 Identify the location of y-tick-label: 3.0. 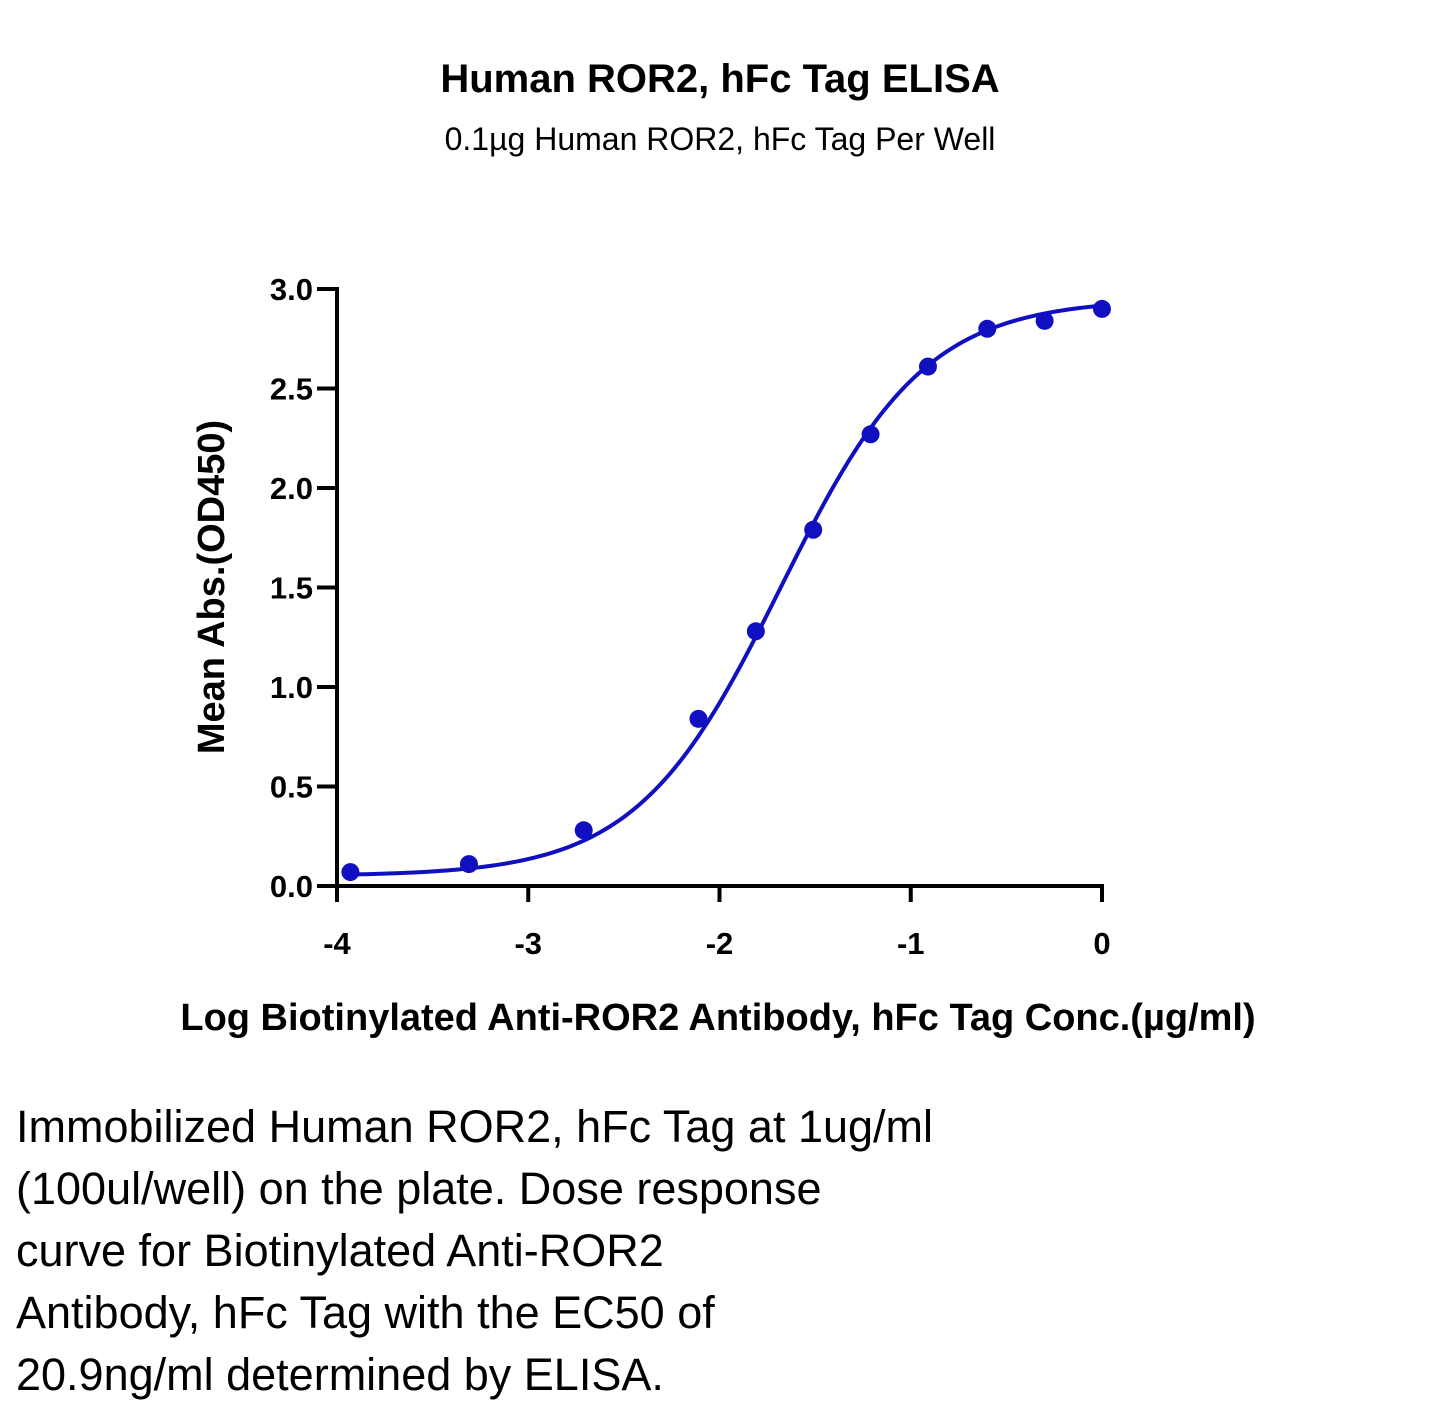
(291, 289).